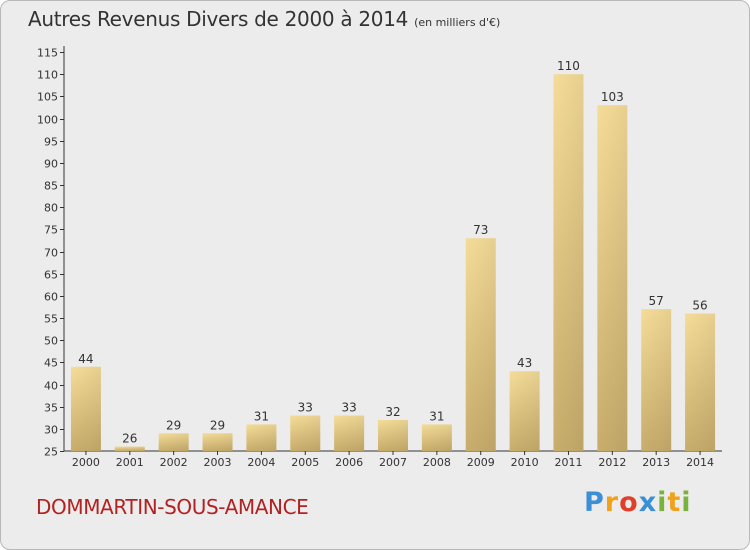 This screenshot has height=550, width=750. Describe the element at coordinates (51, 186) in the screenshot. I see `y-tick-label: 85` at that location.